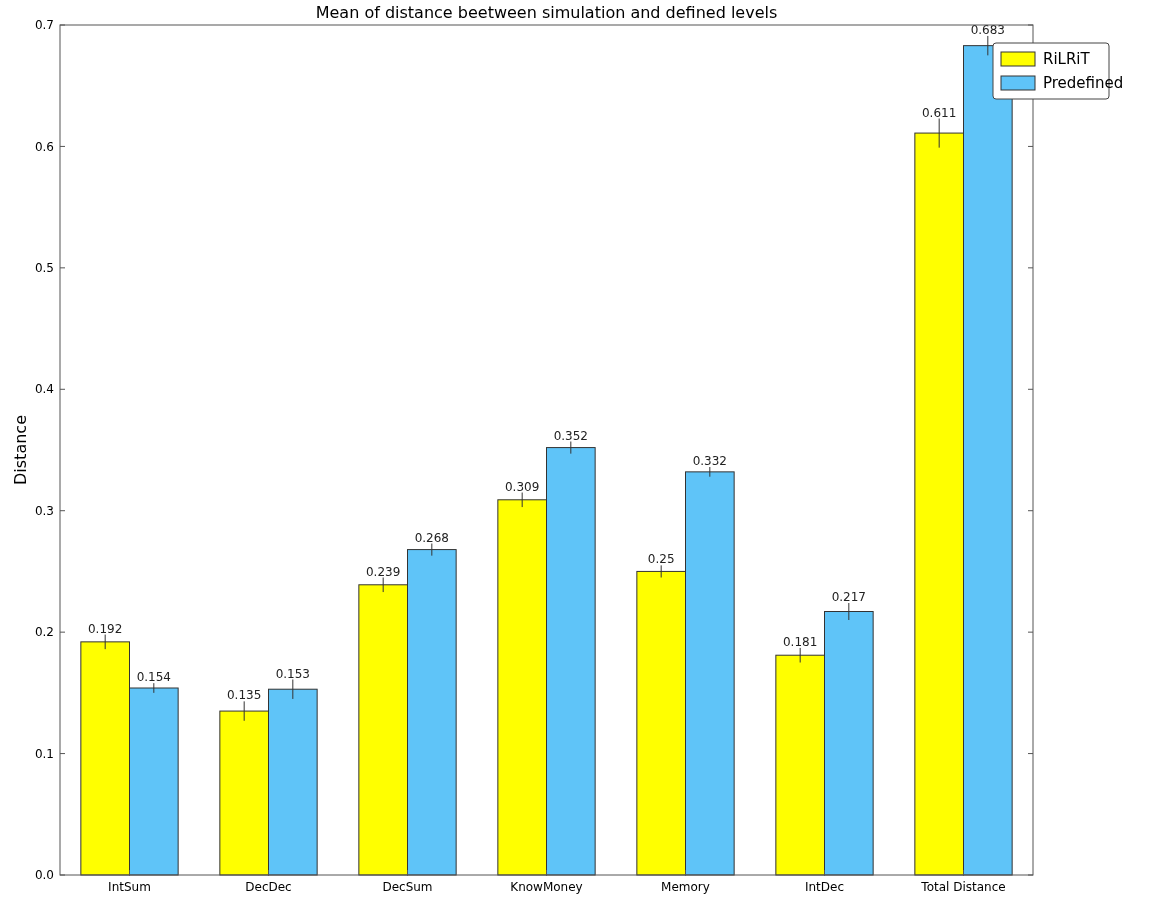  I want to click on legend-label: RiLRiT, so click(1067, 59).